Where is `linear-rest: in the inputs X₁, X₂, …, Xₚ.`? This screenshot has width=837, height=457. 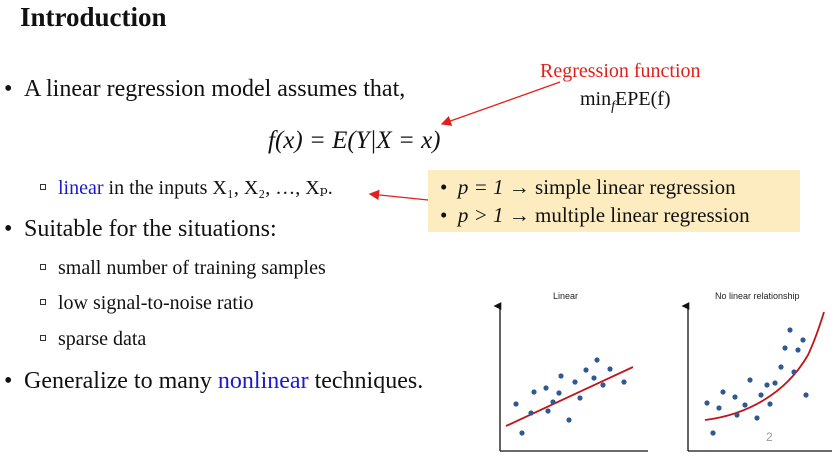 linear-rest: in the inputs X₁, X₂, …, Xₚ. is located at coordinates (218, 188).